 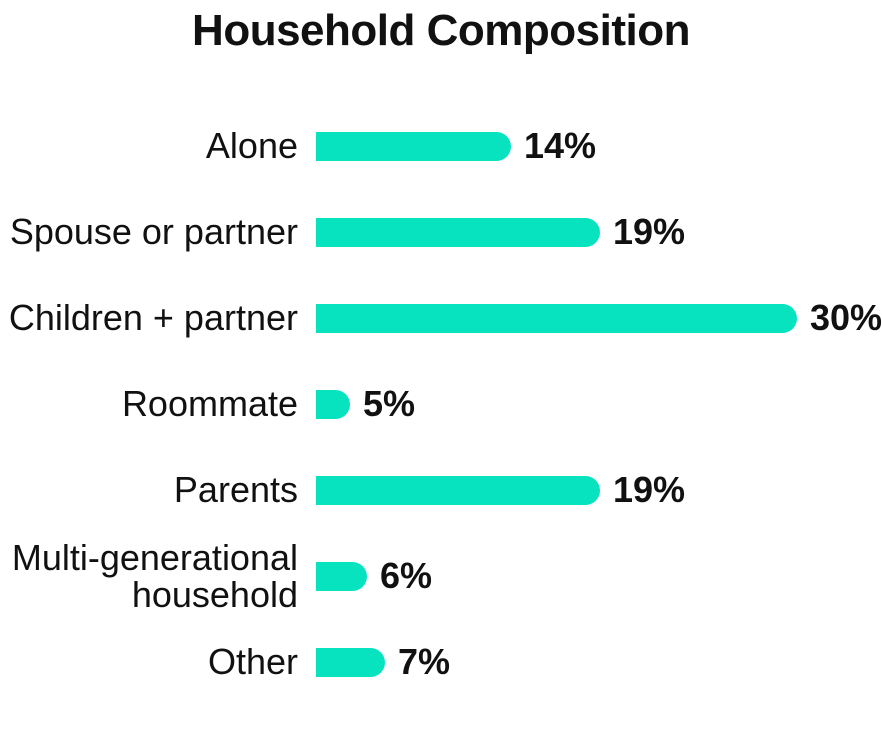 What do you see at coordinates (389, 403) in the screenshot?
I see `value-label: 5%` at bounding box center [389, 403].